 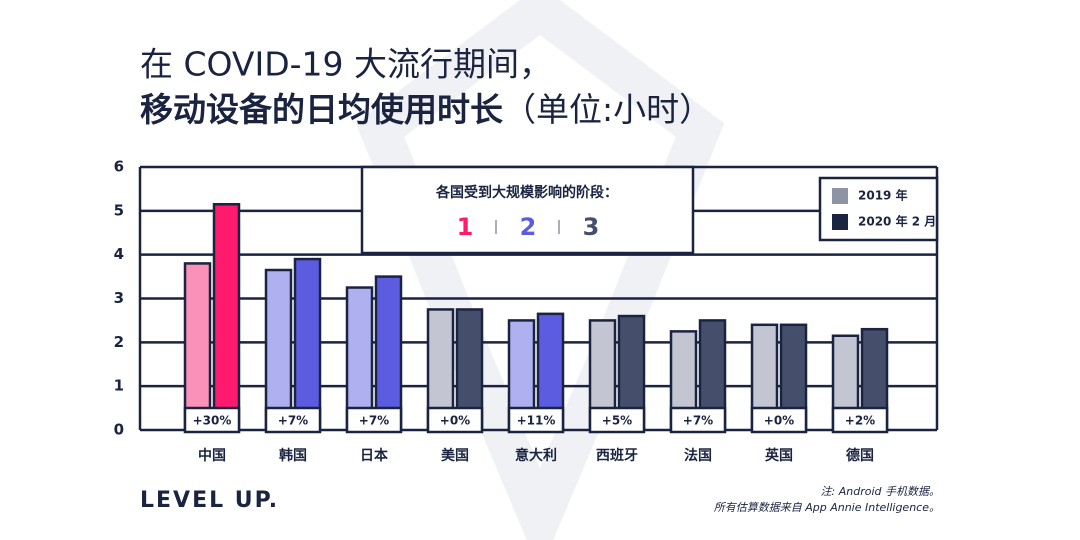 I want to click on brand: LEVEL UP., so click(x=209, y=500).